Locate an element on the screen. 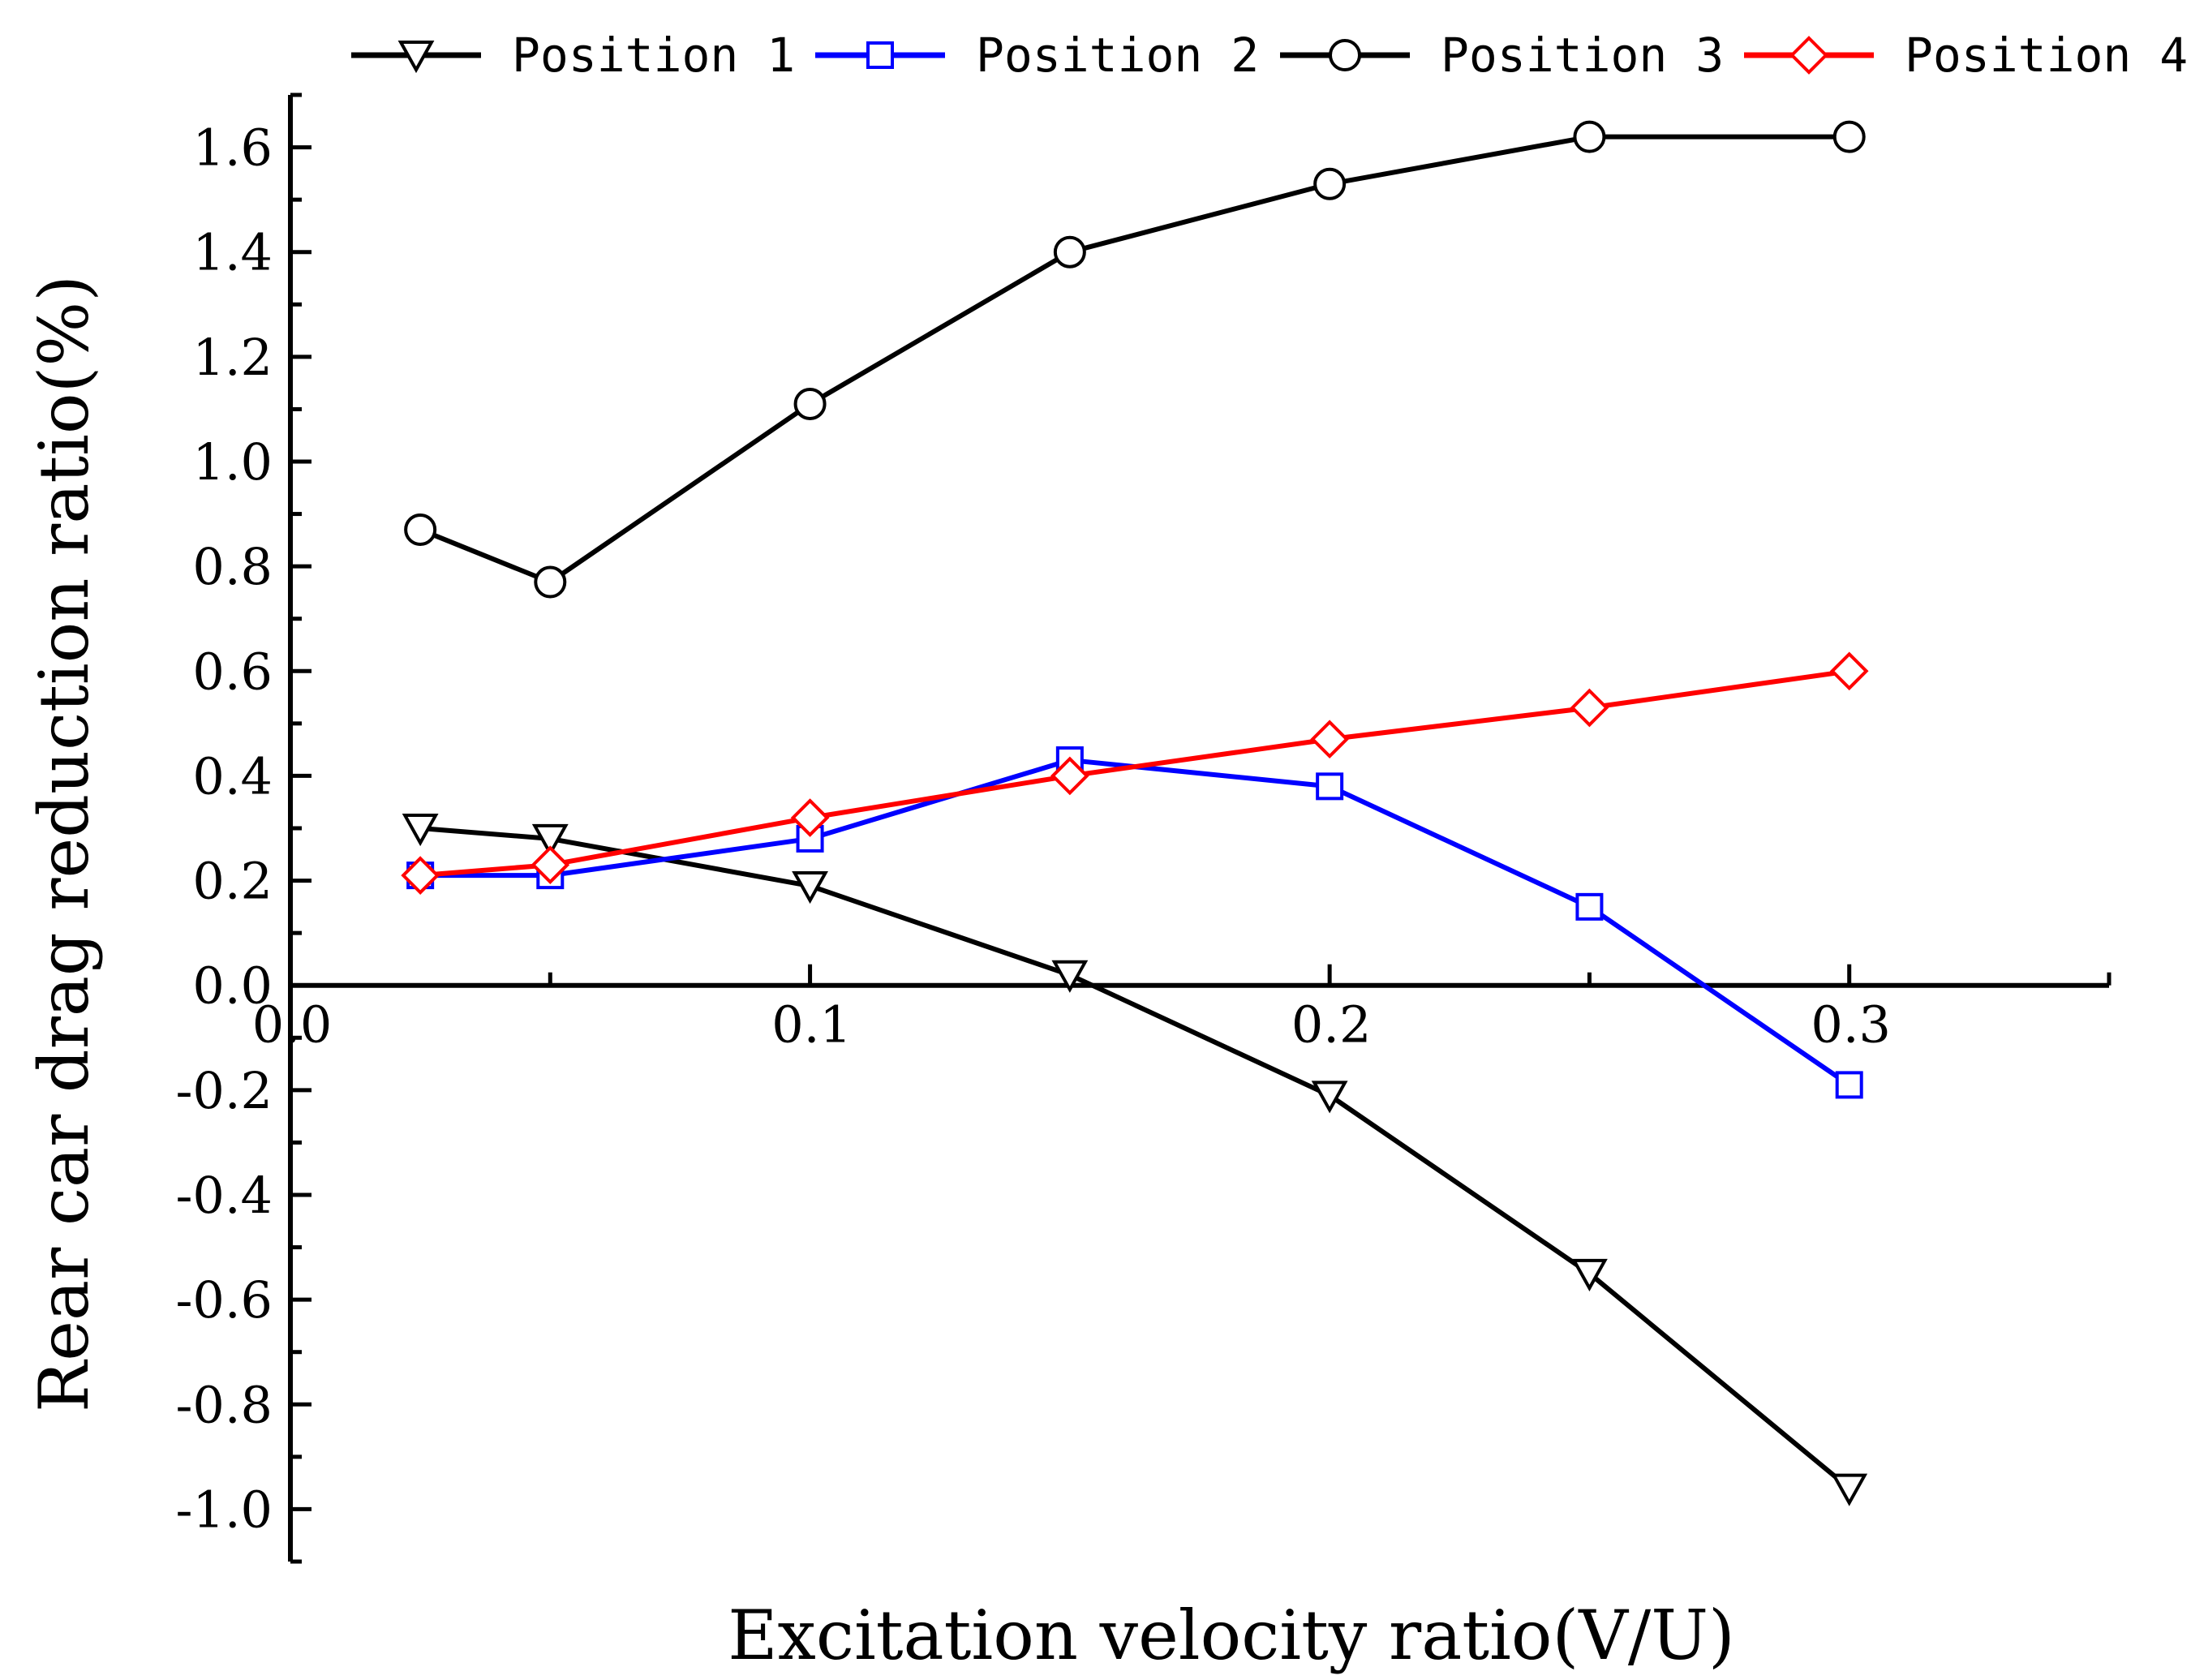  y-tick-label: 0.8 is located at coordinates (232, 567).